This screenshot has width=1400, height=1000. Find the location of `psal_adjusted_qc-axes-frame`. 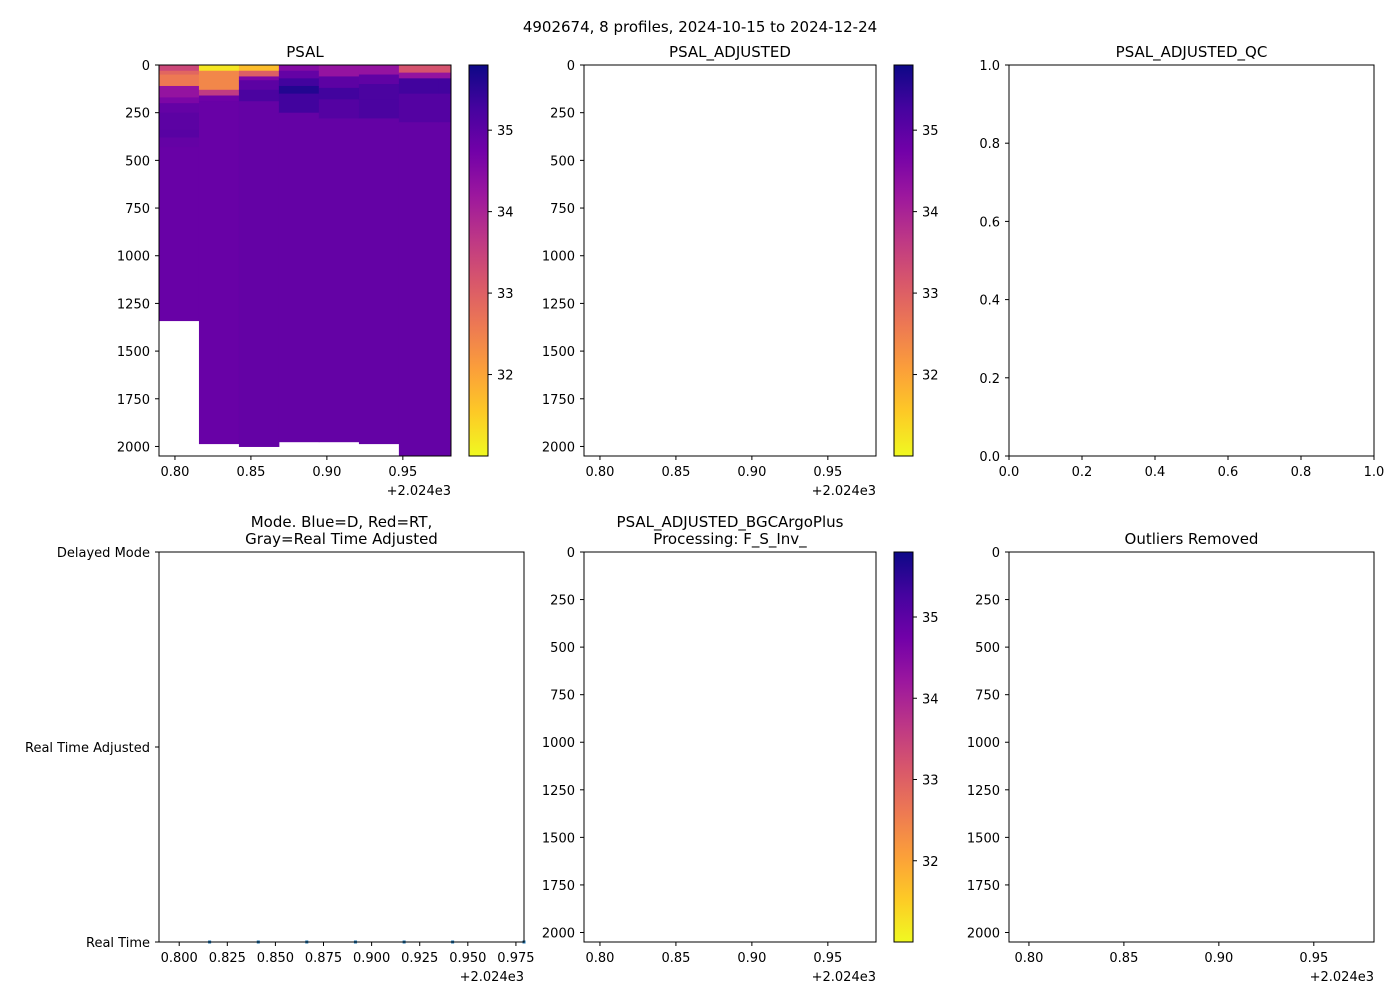

psal_adjusted_qc-axes-frame is located at coordinates (1191, 260).